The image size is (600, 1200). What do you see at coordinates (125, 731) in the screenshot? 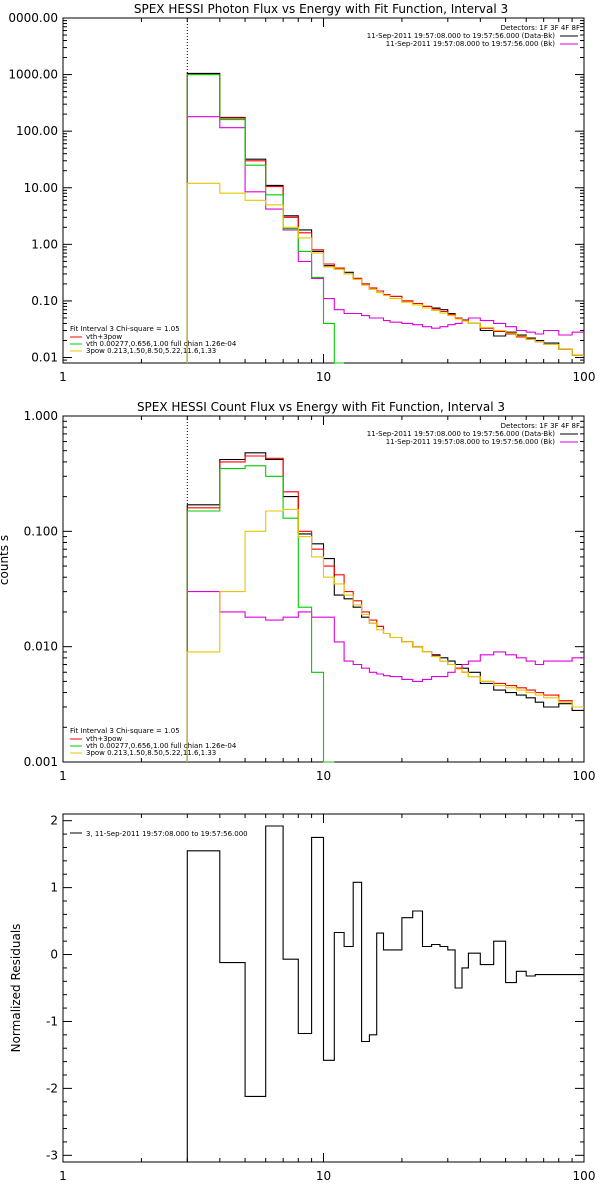
I see `count-fit-header: Fit Interval 3 Chi-square = 1.05` at bounding box center [125, 731].